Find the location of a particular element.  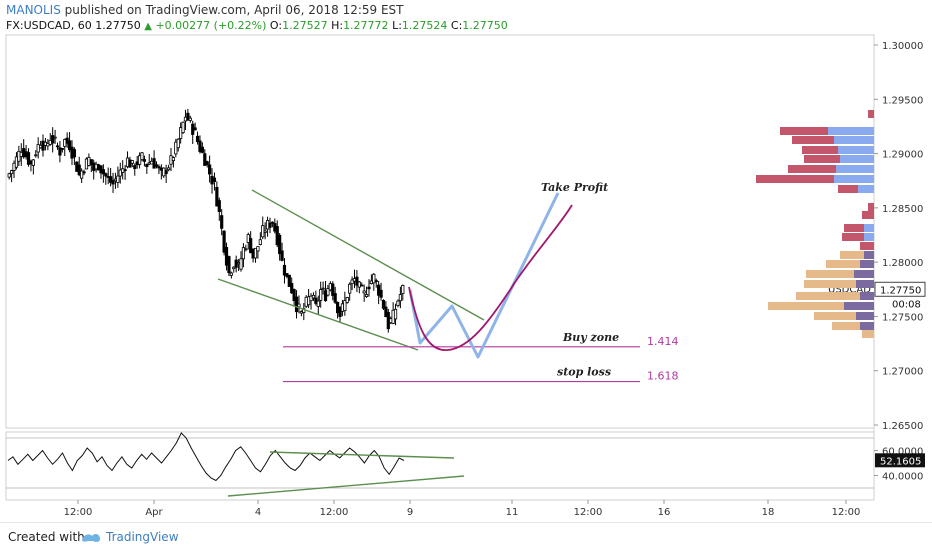

time-axis: 12:00 Apr 4 12:00 9 11 12:00 16 18 12:00 is located at coordinates (462, 509).